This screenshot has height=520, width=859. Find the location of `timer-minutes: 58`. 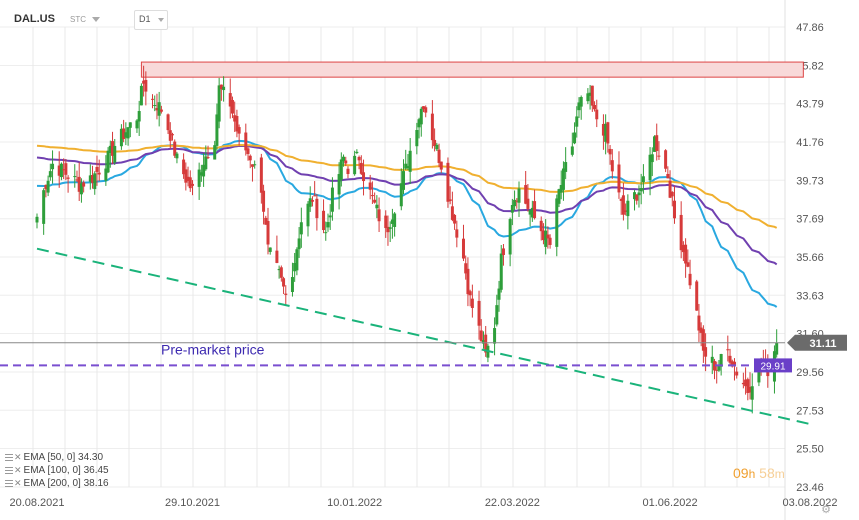

timer-minutes: 58 is located at coordinates (767, 473).